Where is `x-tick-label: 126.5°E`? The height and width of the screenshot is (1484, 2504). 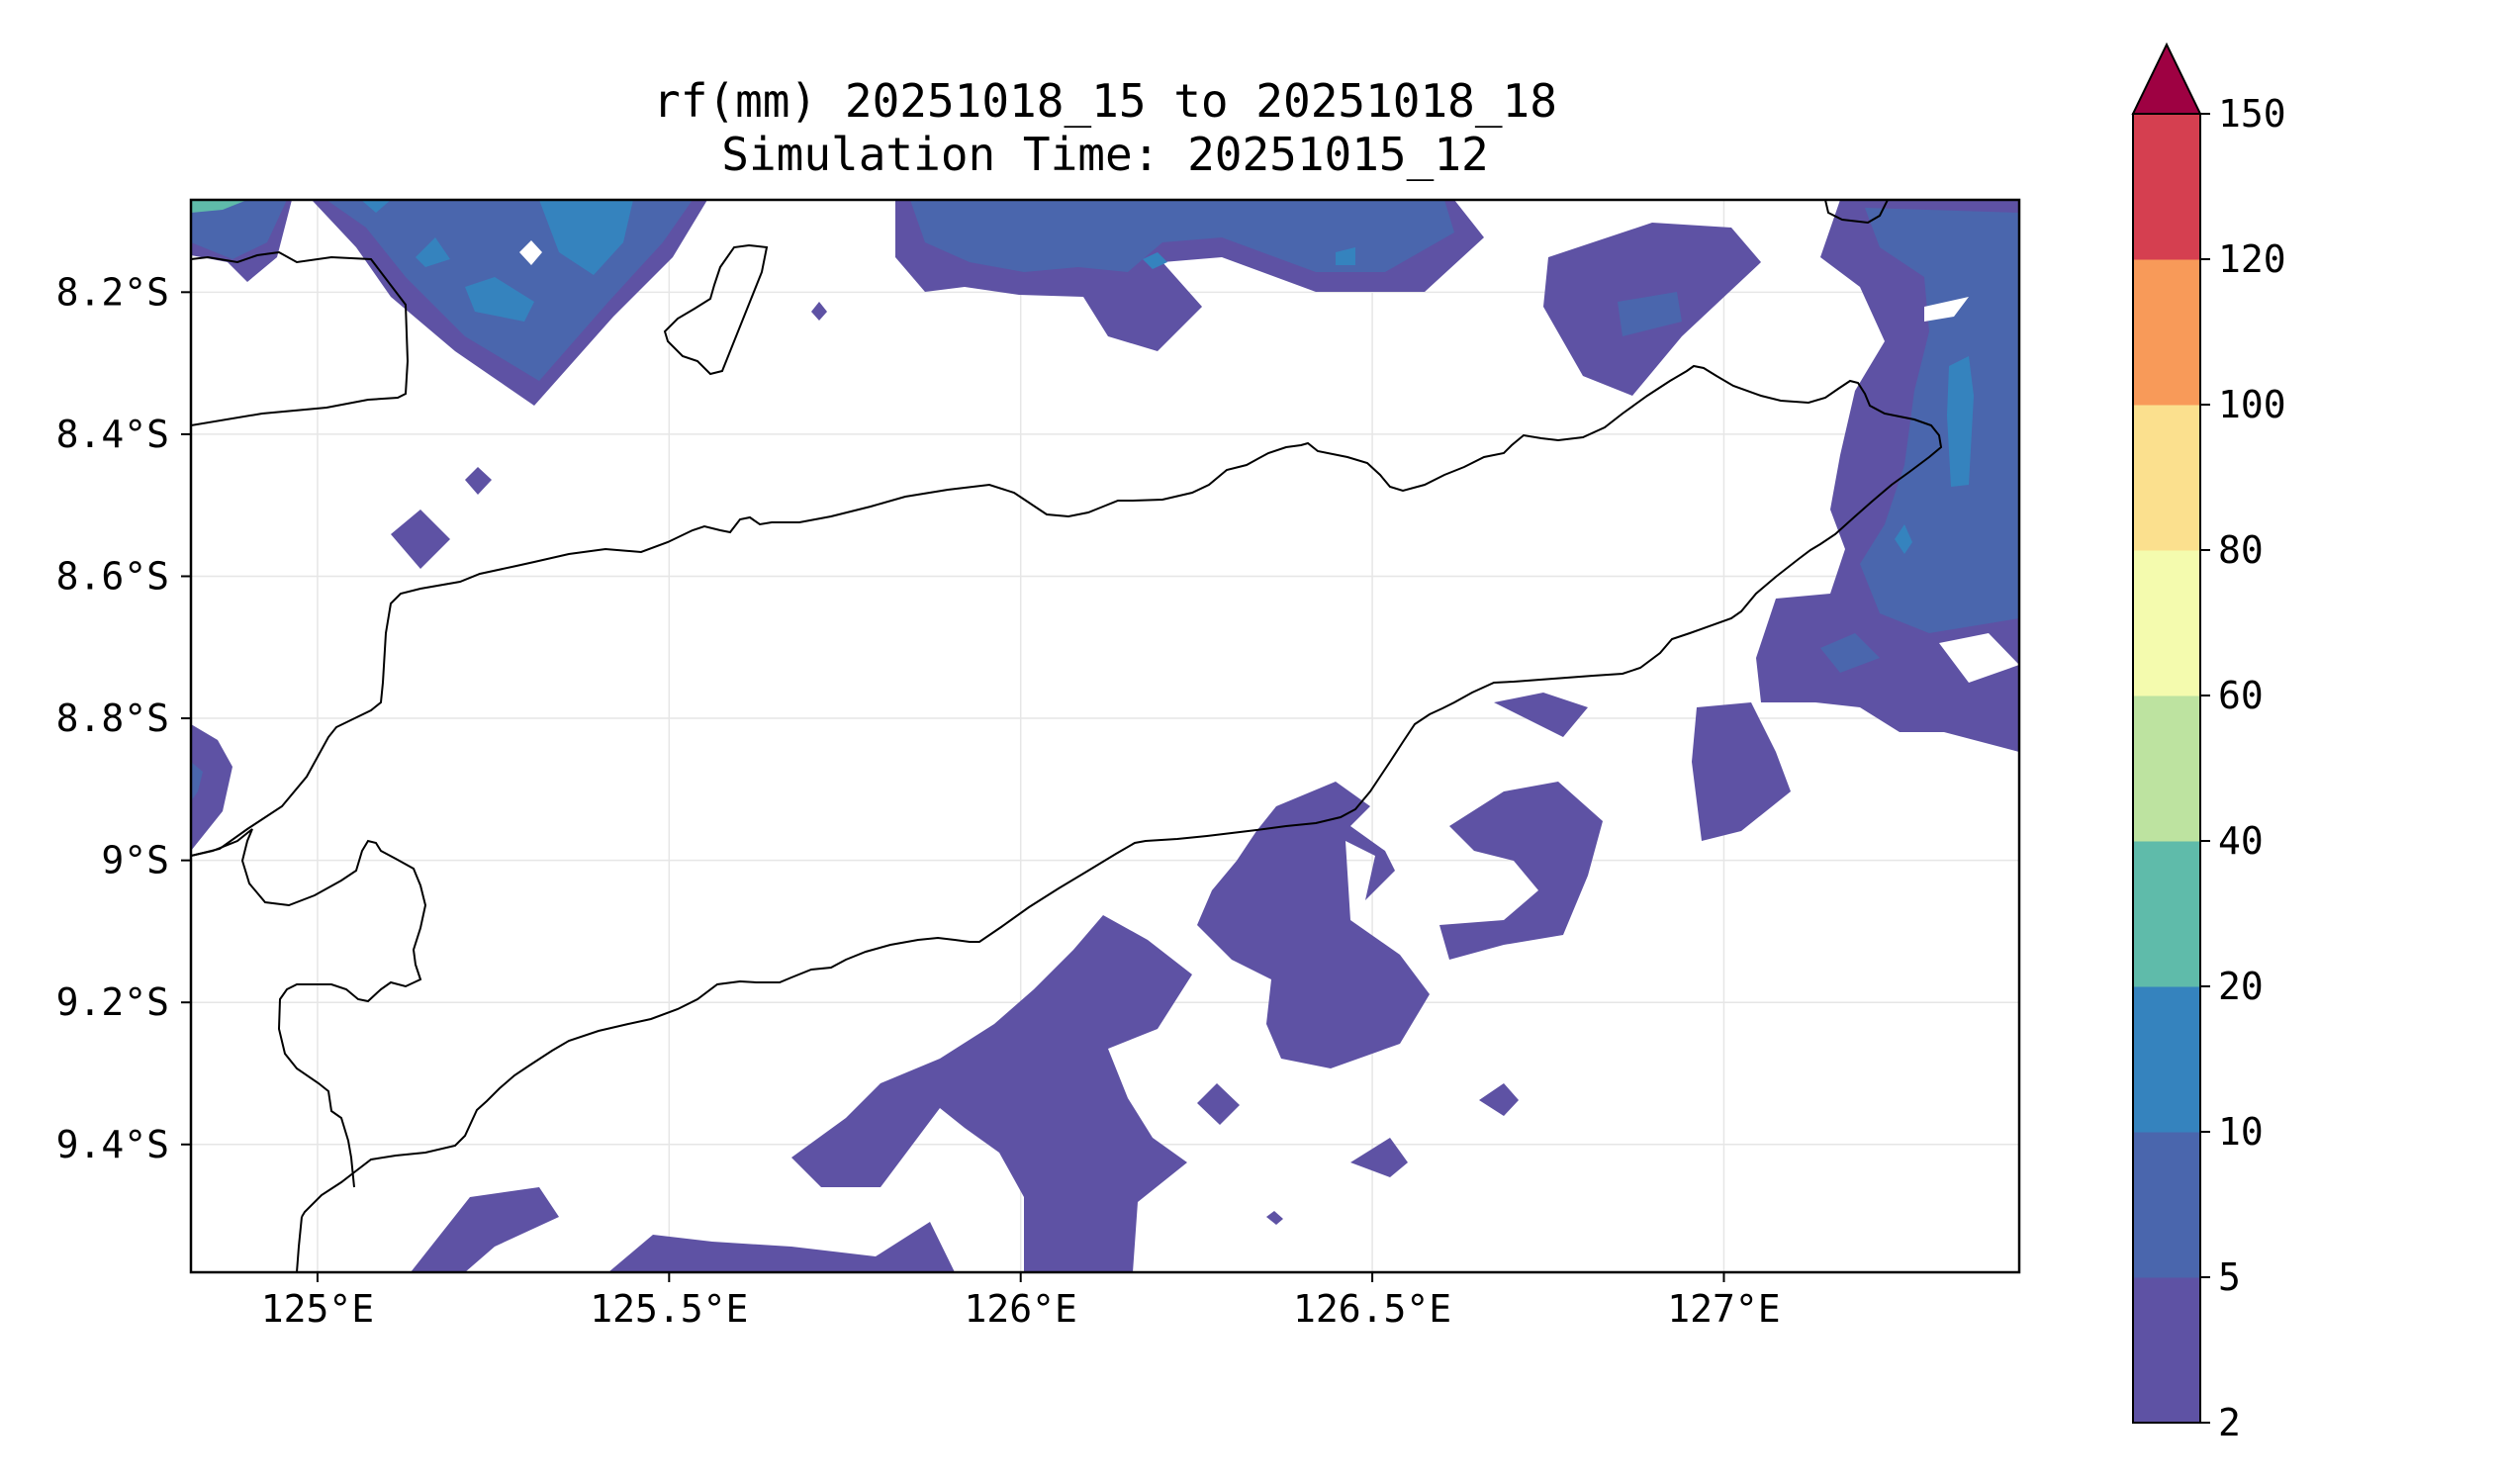 x-tick-label: 126.5°E is located at coordinates (1372, 1309).